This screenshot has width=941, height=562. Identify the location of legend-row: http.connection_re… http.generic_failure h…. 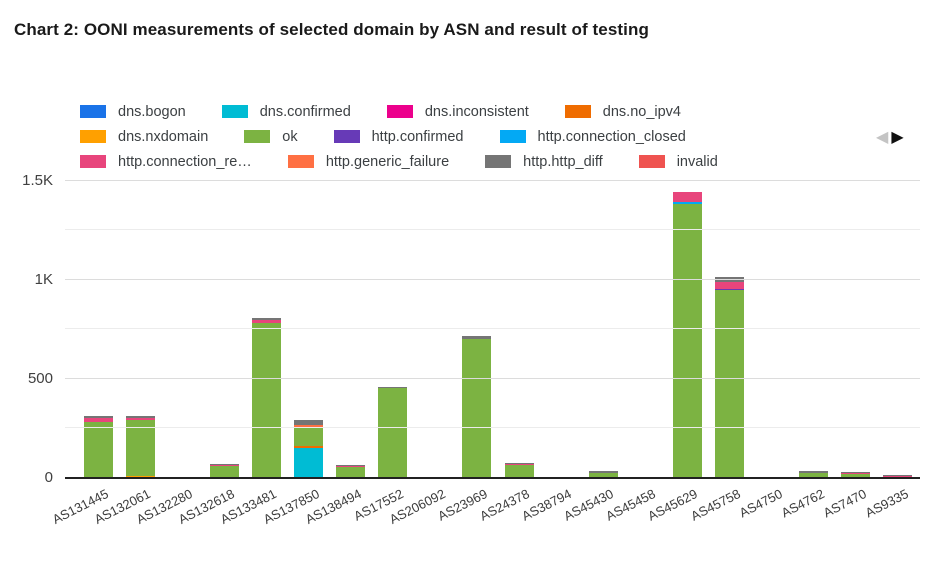
(475, 161).